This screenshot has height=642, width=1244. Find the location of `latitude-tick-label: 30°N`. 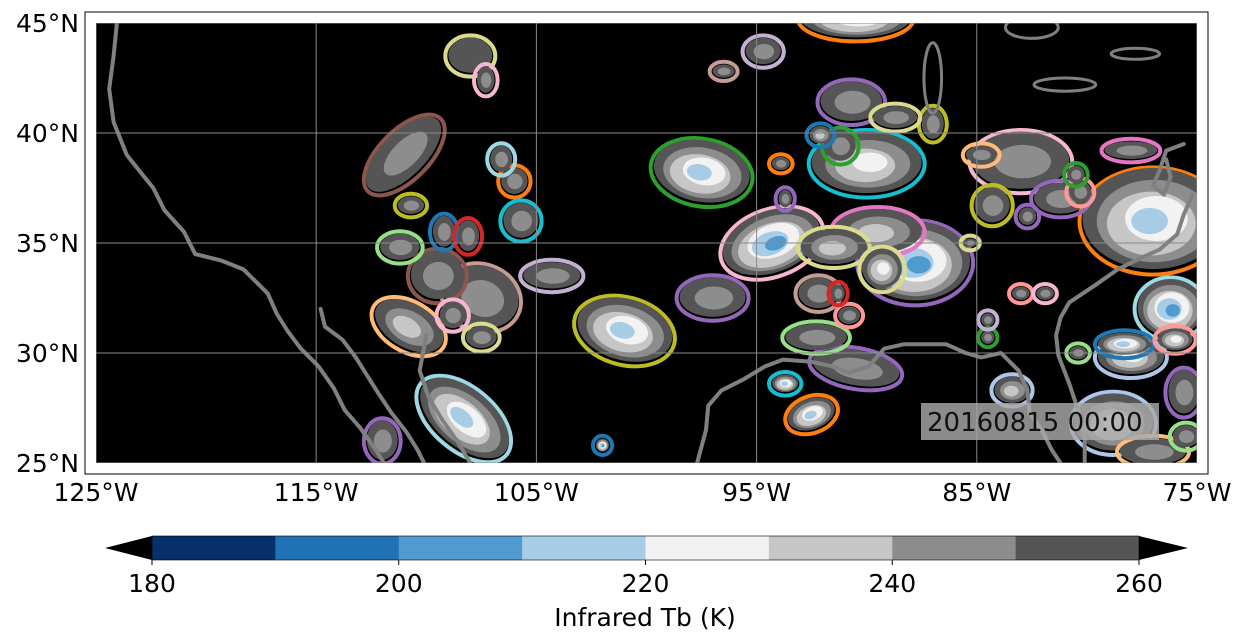

latitude-tick-label: 30°N is located at coordinates (47, 353).